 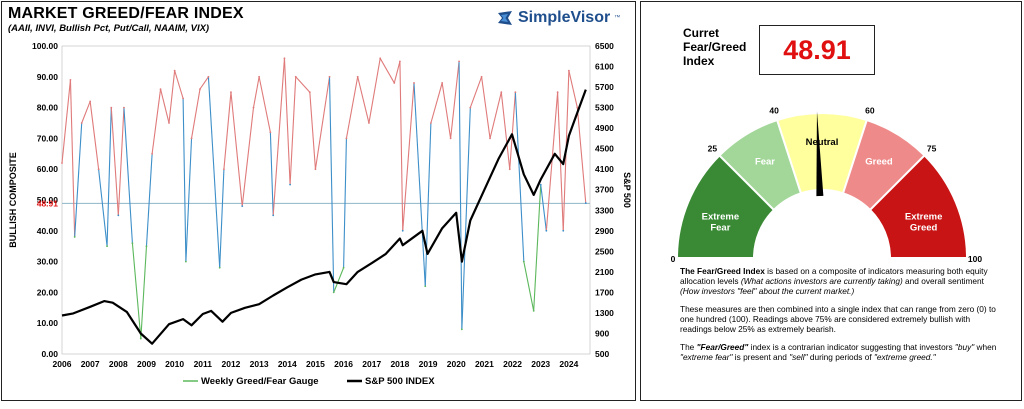 What do you see at coordinates (604, 231) in the screenshot?
I see `y-right-tick-label: 2900` at bounding box center [604, 231].